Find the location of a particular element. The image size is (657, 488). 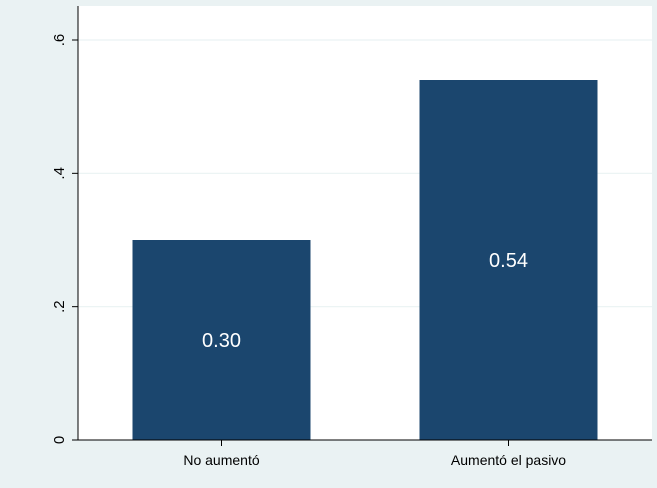

y-tick-label: .4 is located at coordinates (59, 173).